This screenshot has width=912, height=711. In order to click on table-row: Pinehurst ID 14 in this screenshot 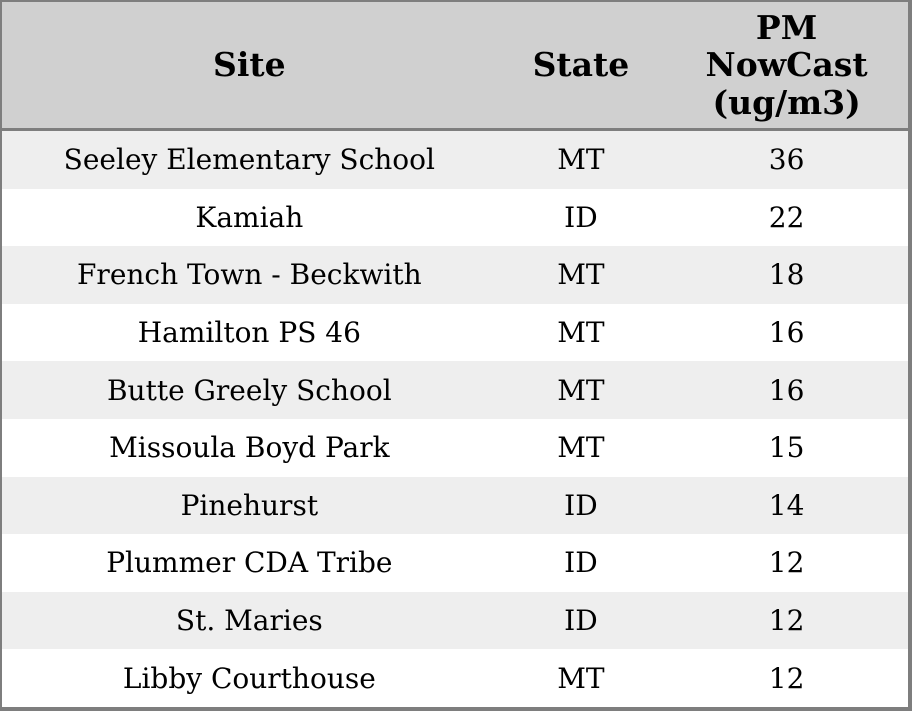, I will do `click(455, 505)`.